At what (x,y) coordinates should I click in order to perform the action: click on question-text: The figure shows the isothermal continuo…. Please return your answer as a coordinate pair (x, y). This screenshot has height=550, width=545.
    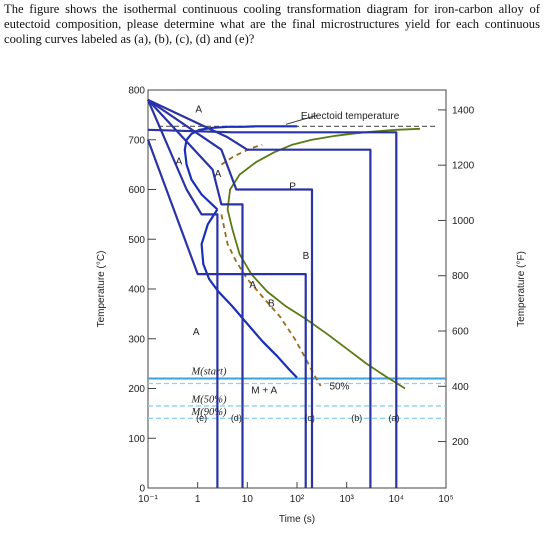
    Looking at the image, I should click on (272, 24).